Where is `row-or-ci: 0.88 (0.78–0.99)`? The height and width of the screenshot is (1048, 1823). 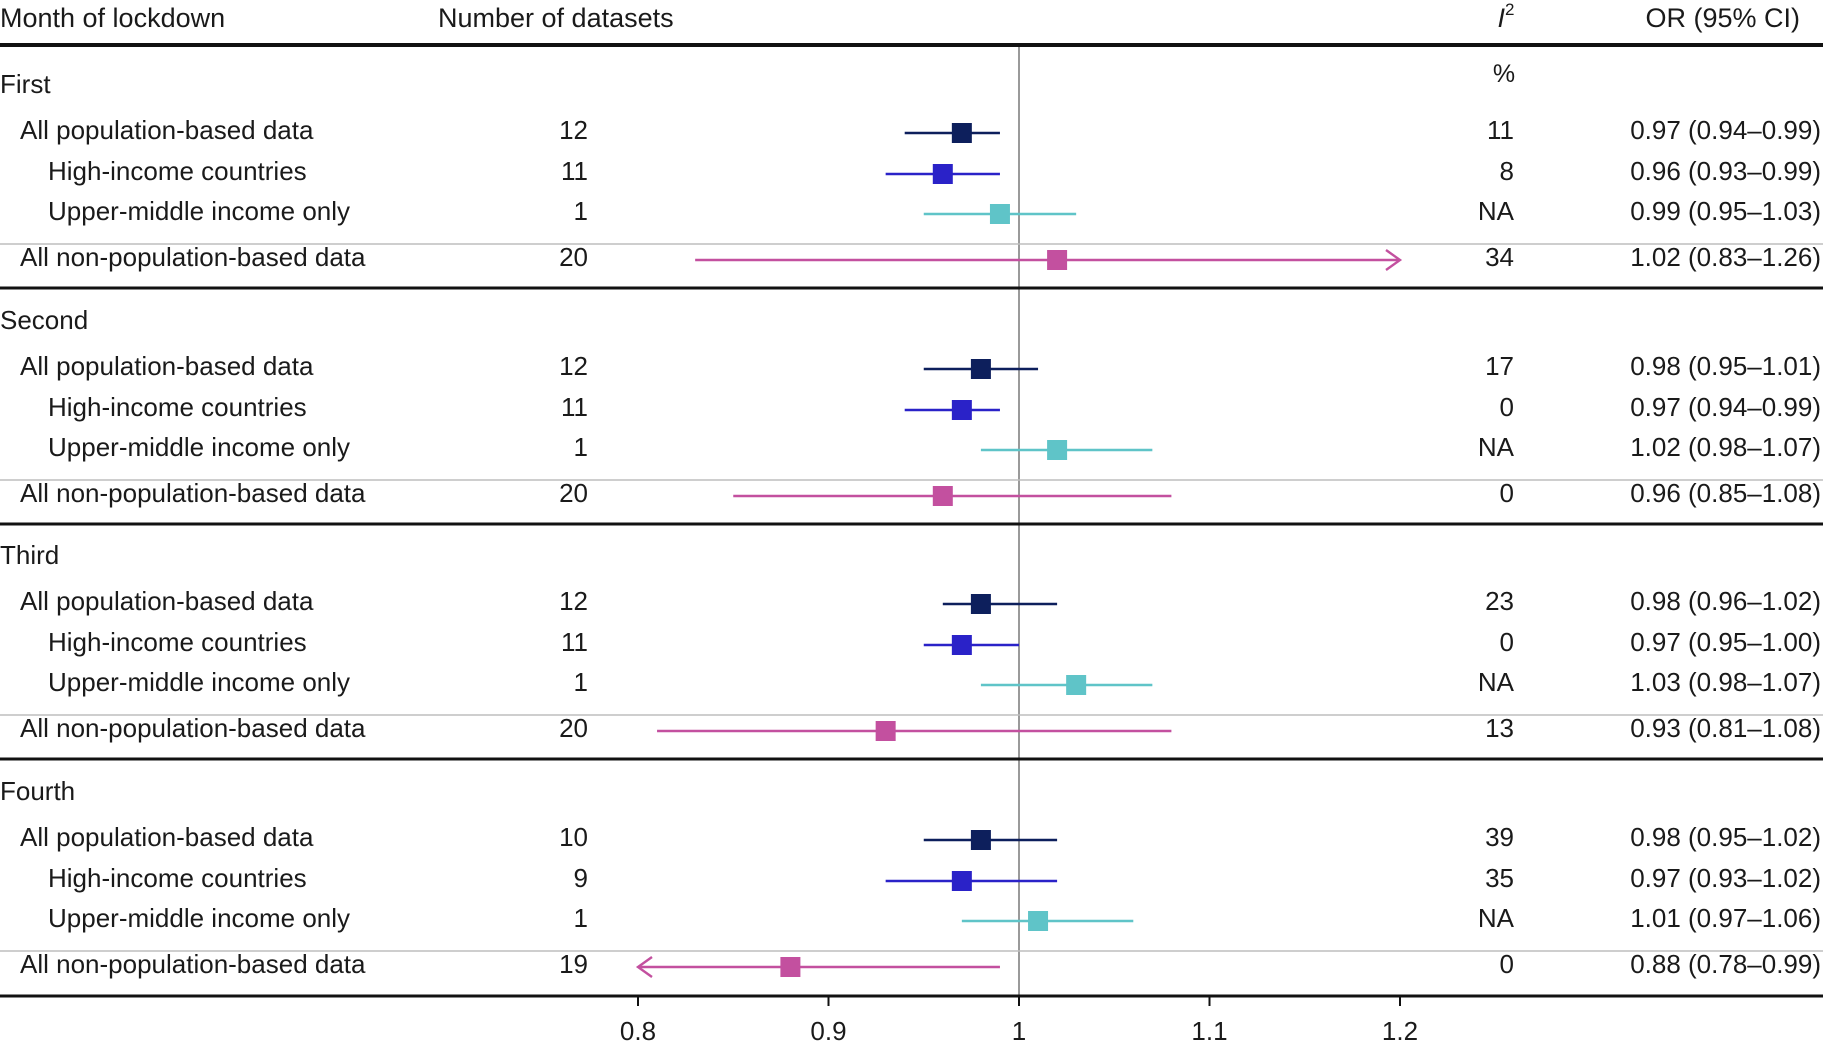
row-or-ci: 0.88 (0.78–0.99) is located at coordinates (1725, 964).